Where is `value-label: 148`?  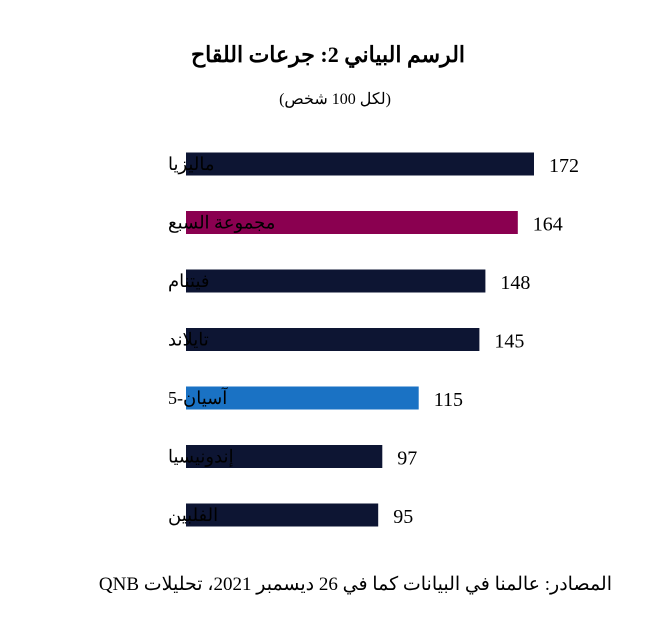
value-label: 148 is located at coordinates (515, 283).